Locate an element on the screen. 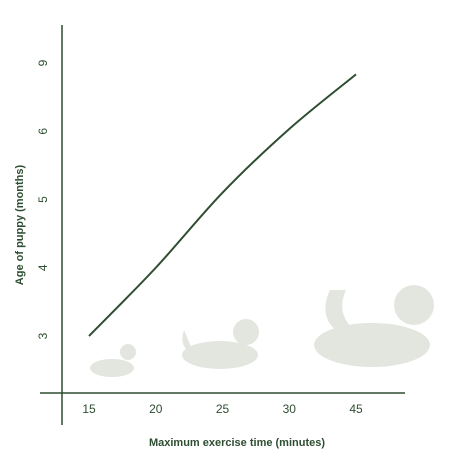 The height and width of the screenshot is (474, 474). x-tick-label: 15 is located at coordinates (89, 409).